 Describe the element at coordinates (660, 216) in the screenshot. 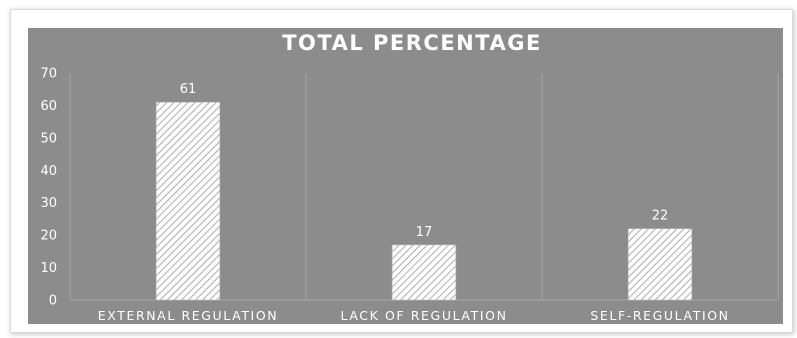

I see `data-label: 22` at that location.